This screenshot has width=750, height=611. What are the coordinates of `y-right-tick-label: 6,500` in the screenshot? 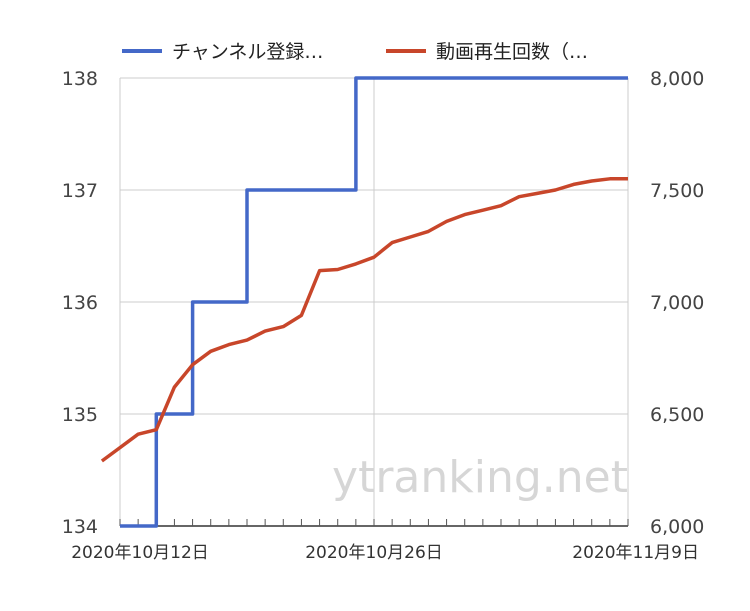 It's located at (677, 415).